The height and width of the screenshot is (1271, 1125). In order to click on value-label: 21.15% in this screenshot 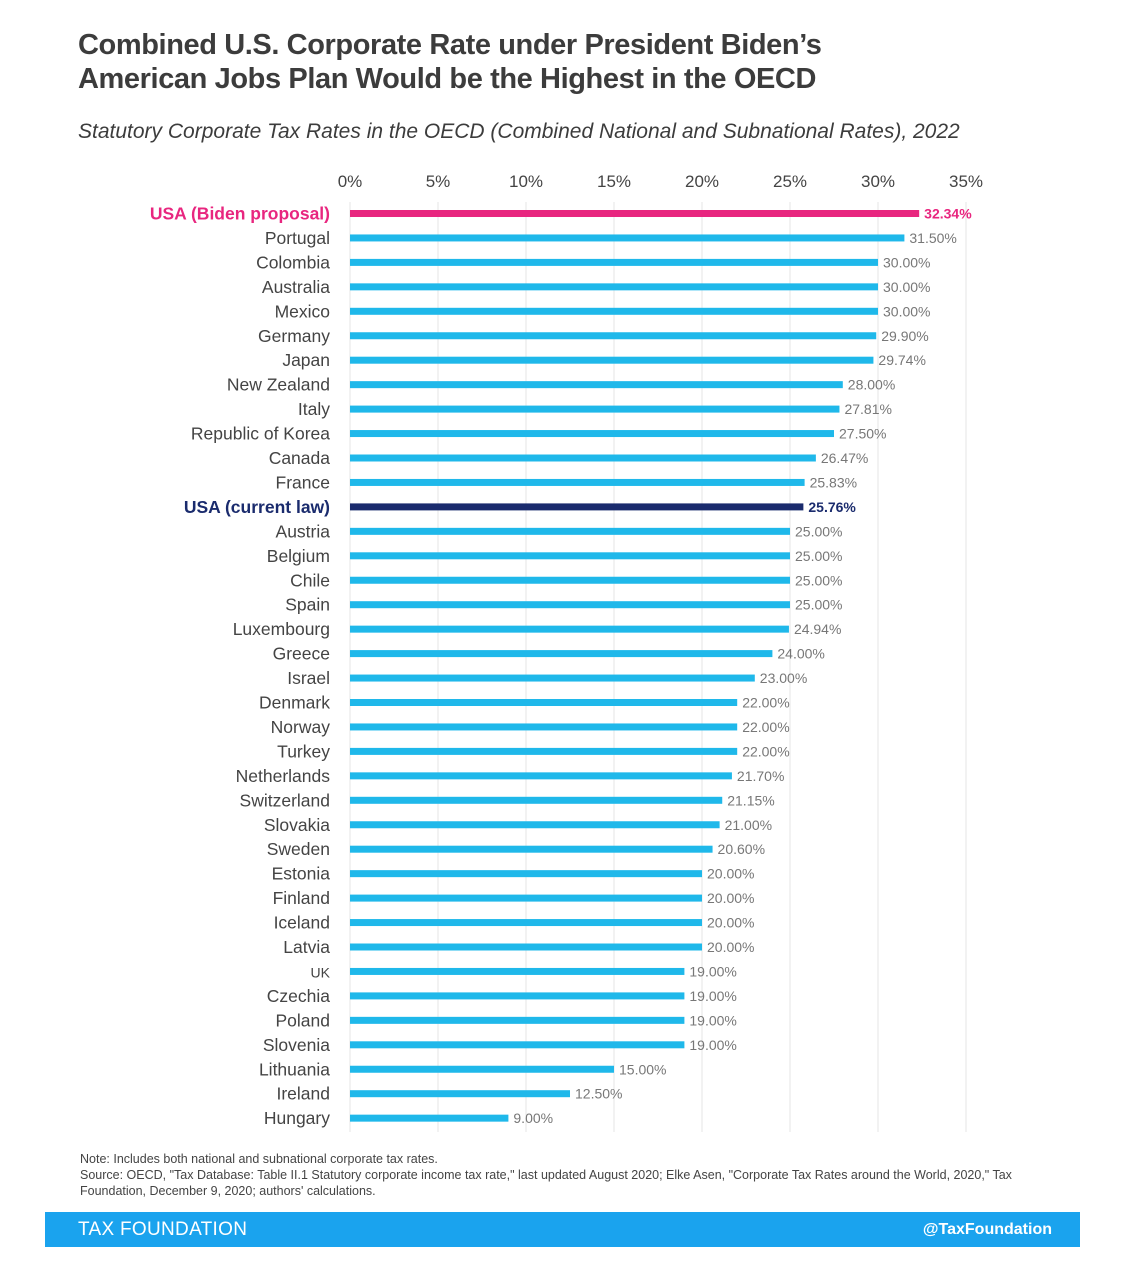, I will do `click(750, 800)`.